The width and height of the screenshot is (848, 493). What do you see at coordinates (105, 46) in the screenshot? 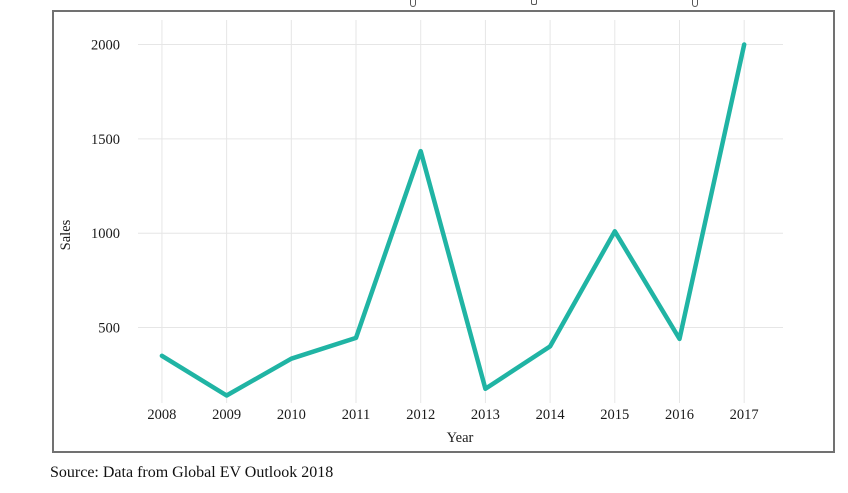
I see `y-tick-label: 2000` at bounding box center [105, 46].